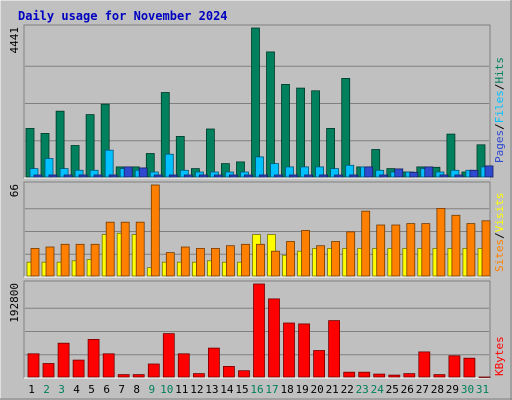 The image size is (512, 400). Describe the element at coordinates (151, 389) in the screenshot. I see `day-label-9: 9` at that location.